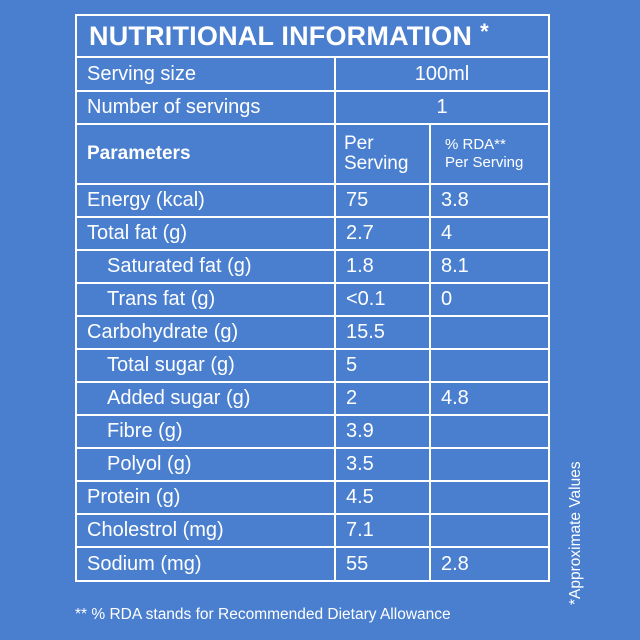  Describe the element at coordinates (441, 108) in the screenshot. I see `servings-value: 1` at that location.